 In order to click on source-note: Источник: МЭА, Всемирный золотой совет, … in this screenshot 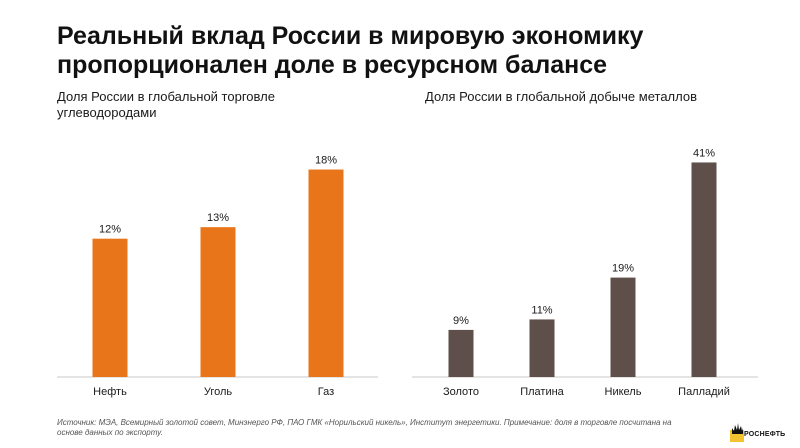, I will do `click(364, 427)`.